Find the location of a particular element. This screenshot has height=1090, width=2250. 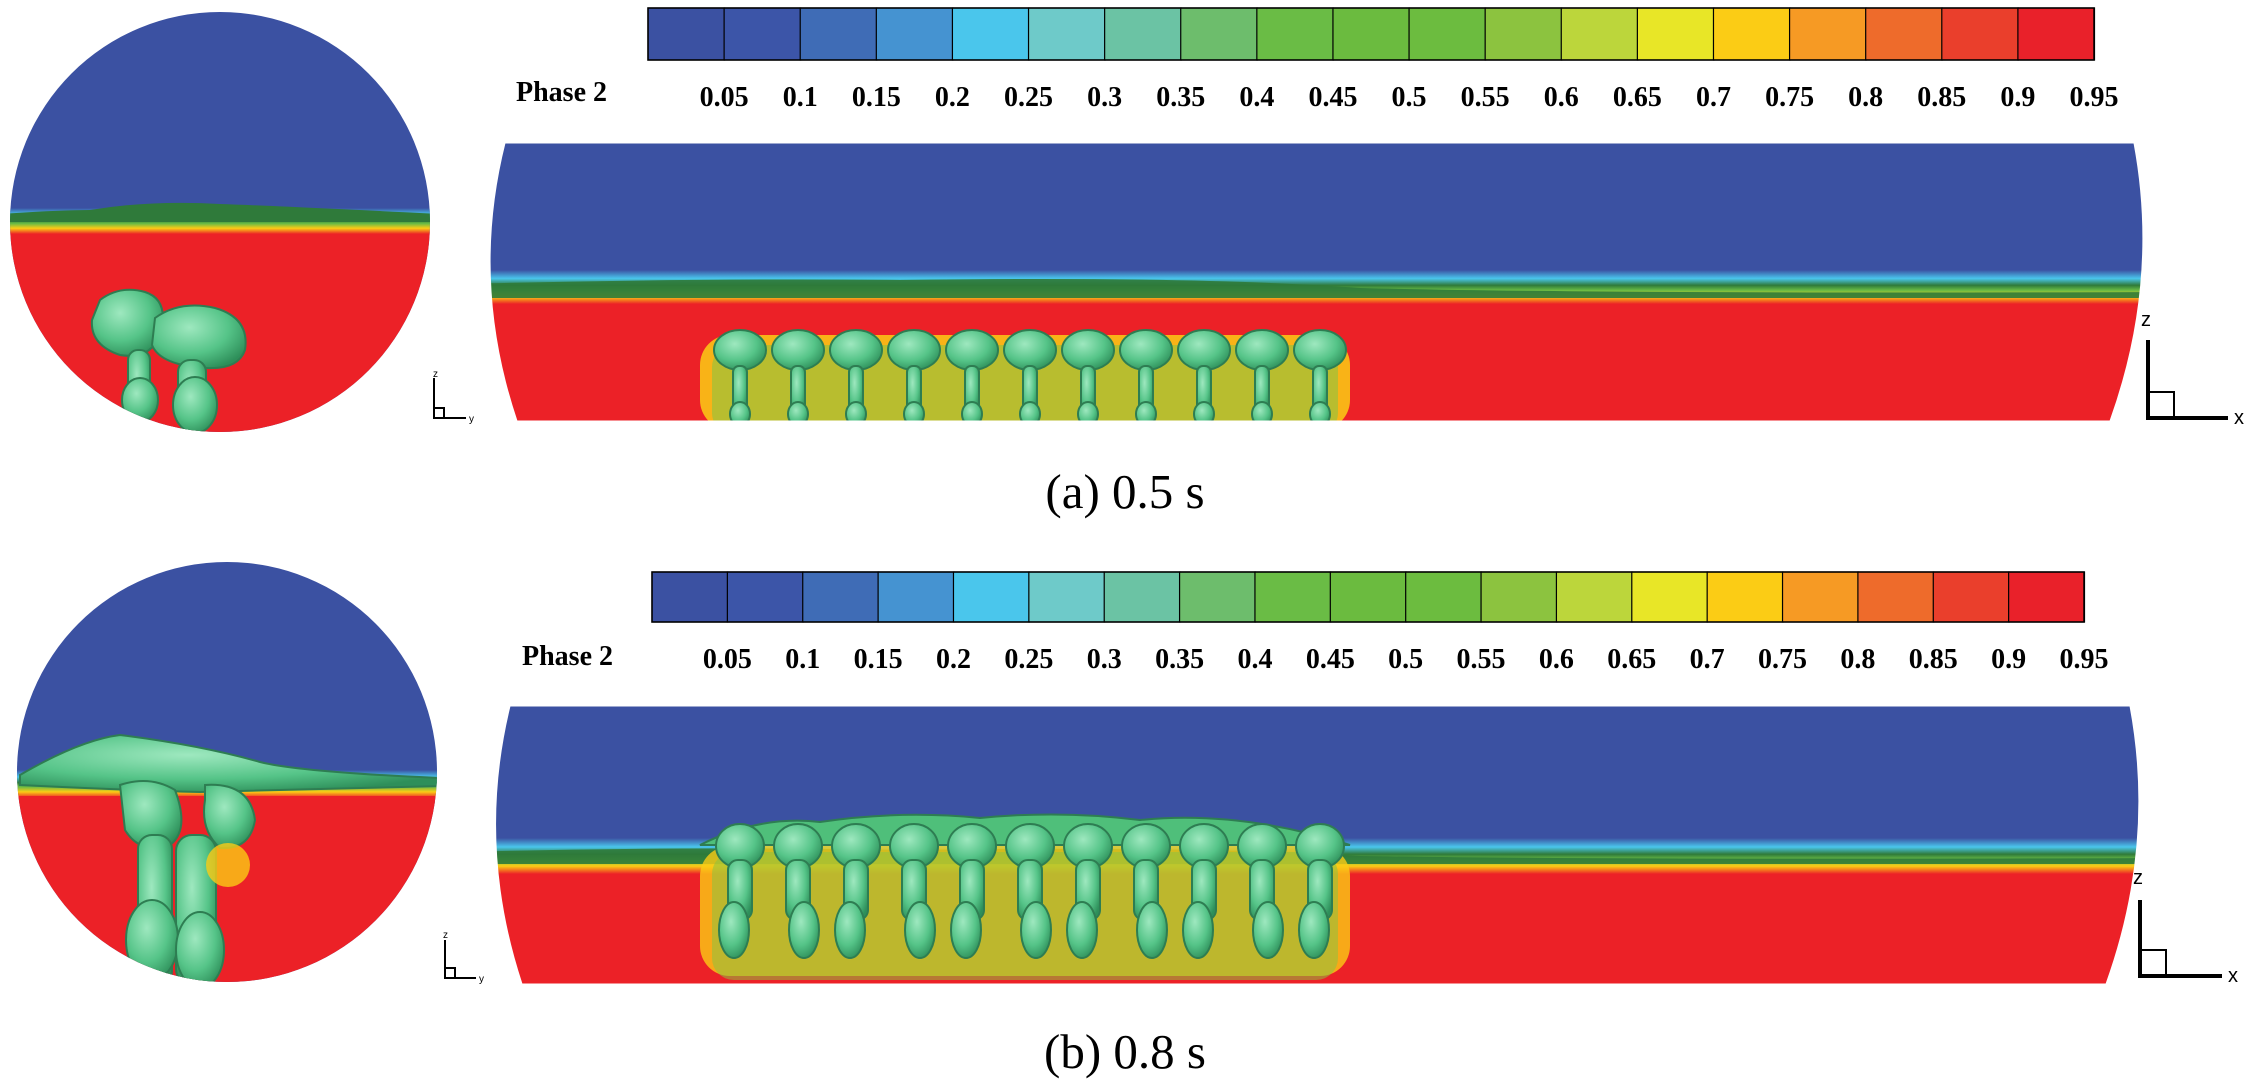

colorbar-title-a: Phase 2 is located at coordinates (561, 92).